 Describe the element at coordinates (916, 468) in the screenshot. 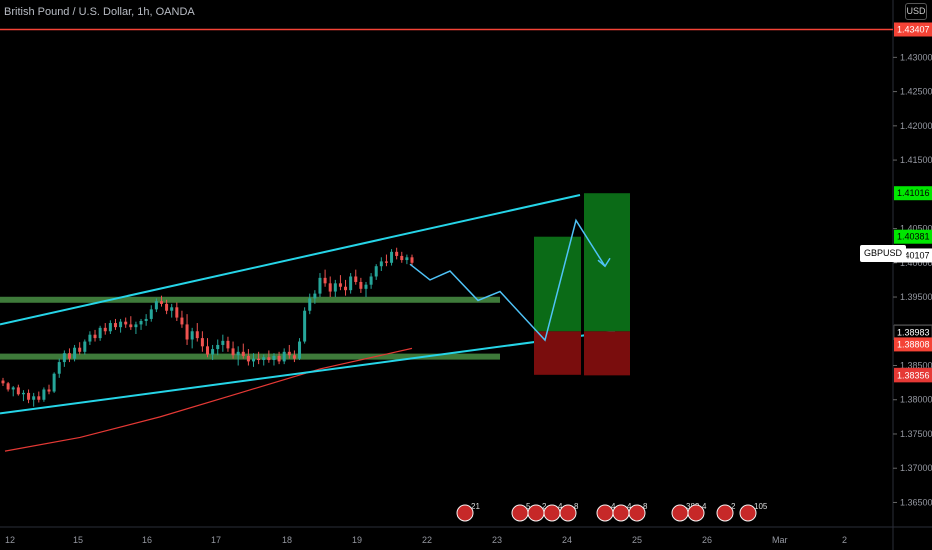

I see `price-tick-label: 1.37000` at that location.